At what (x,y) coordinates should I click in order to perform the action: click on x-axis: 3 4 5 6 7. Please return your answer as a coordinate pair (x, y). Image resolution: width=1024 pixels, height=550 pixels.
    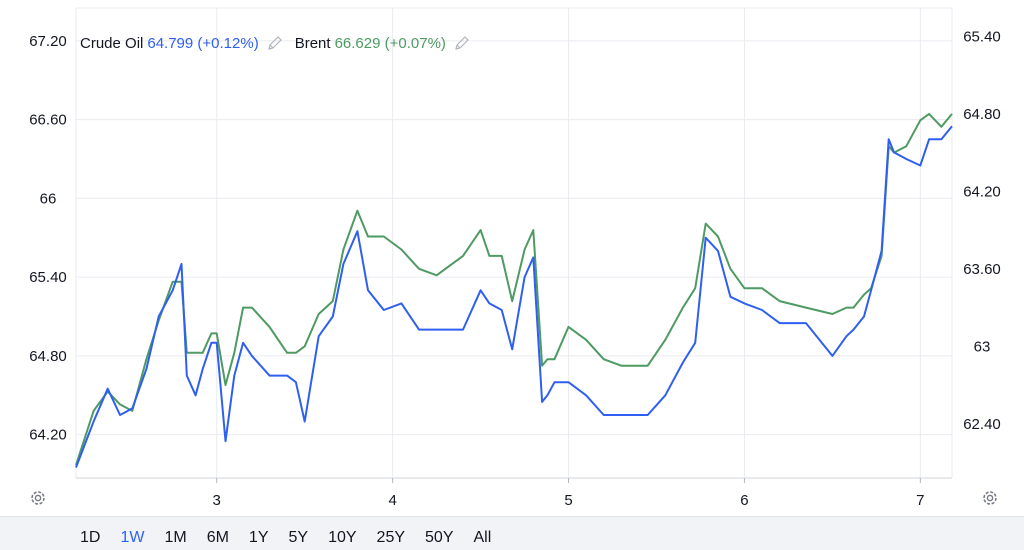
    Looking at the image, I should click on (569, 493).